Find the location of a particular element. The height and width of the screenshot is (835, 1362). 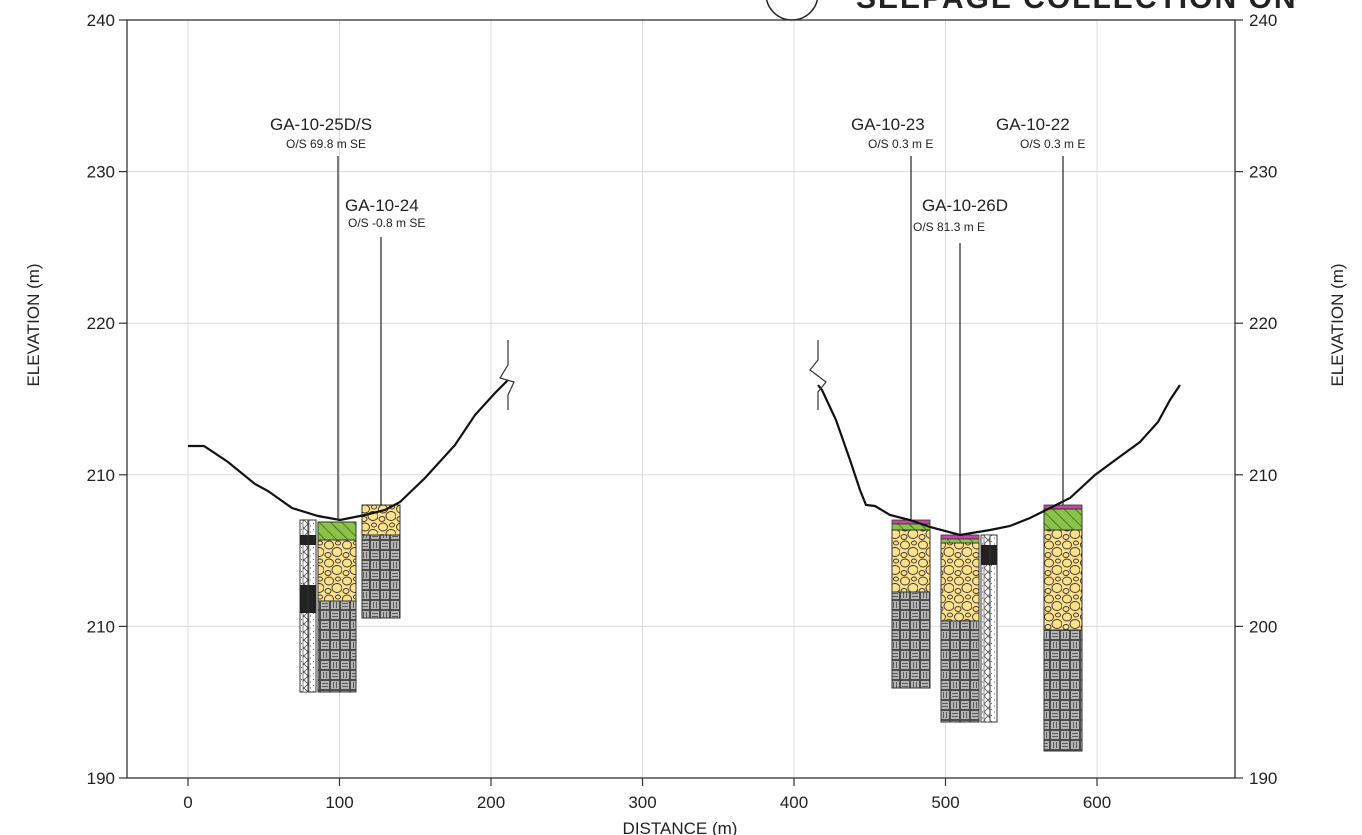

section-break-left-icon is located at coordinates (507, 375).